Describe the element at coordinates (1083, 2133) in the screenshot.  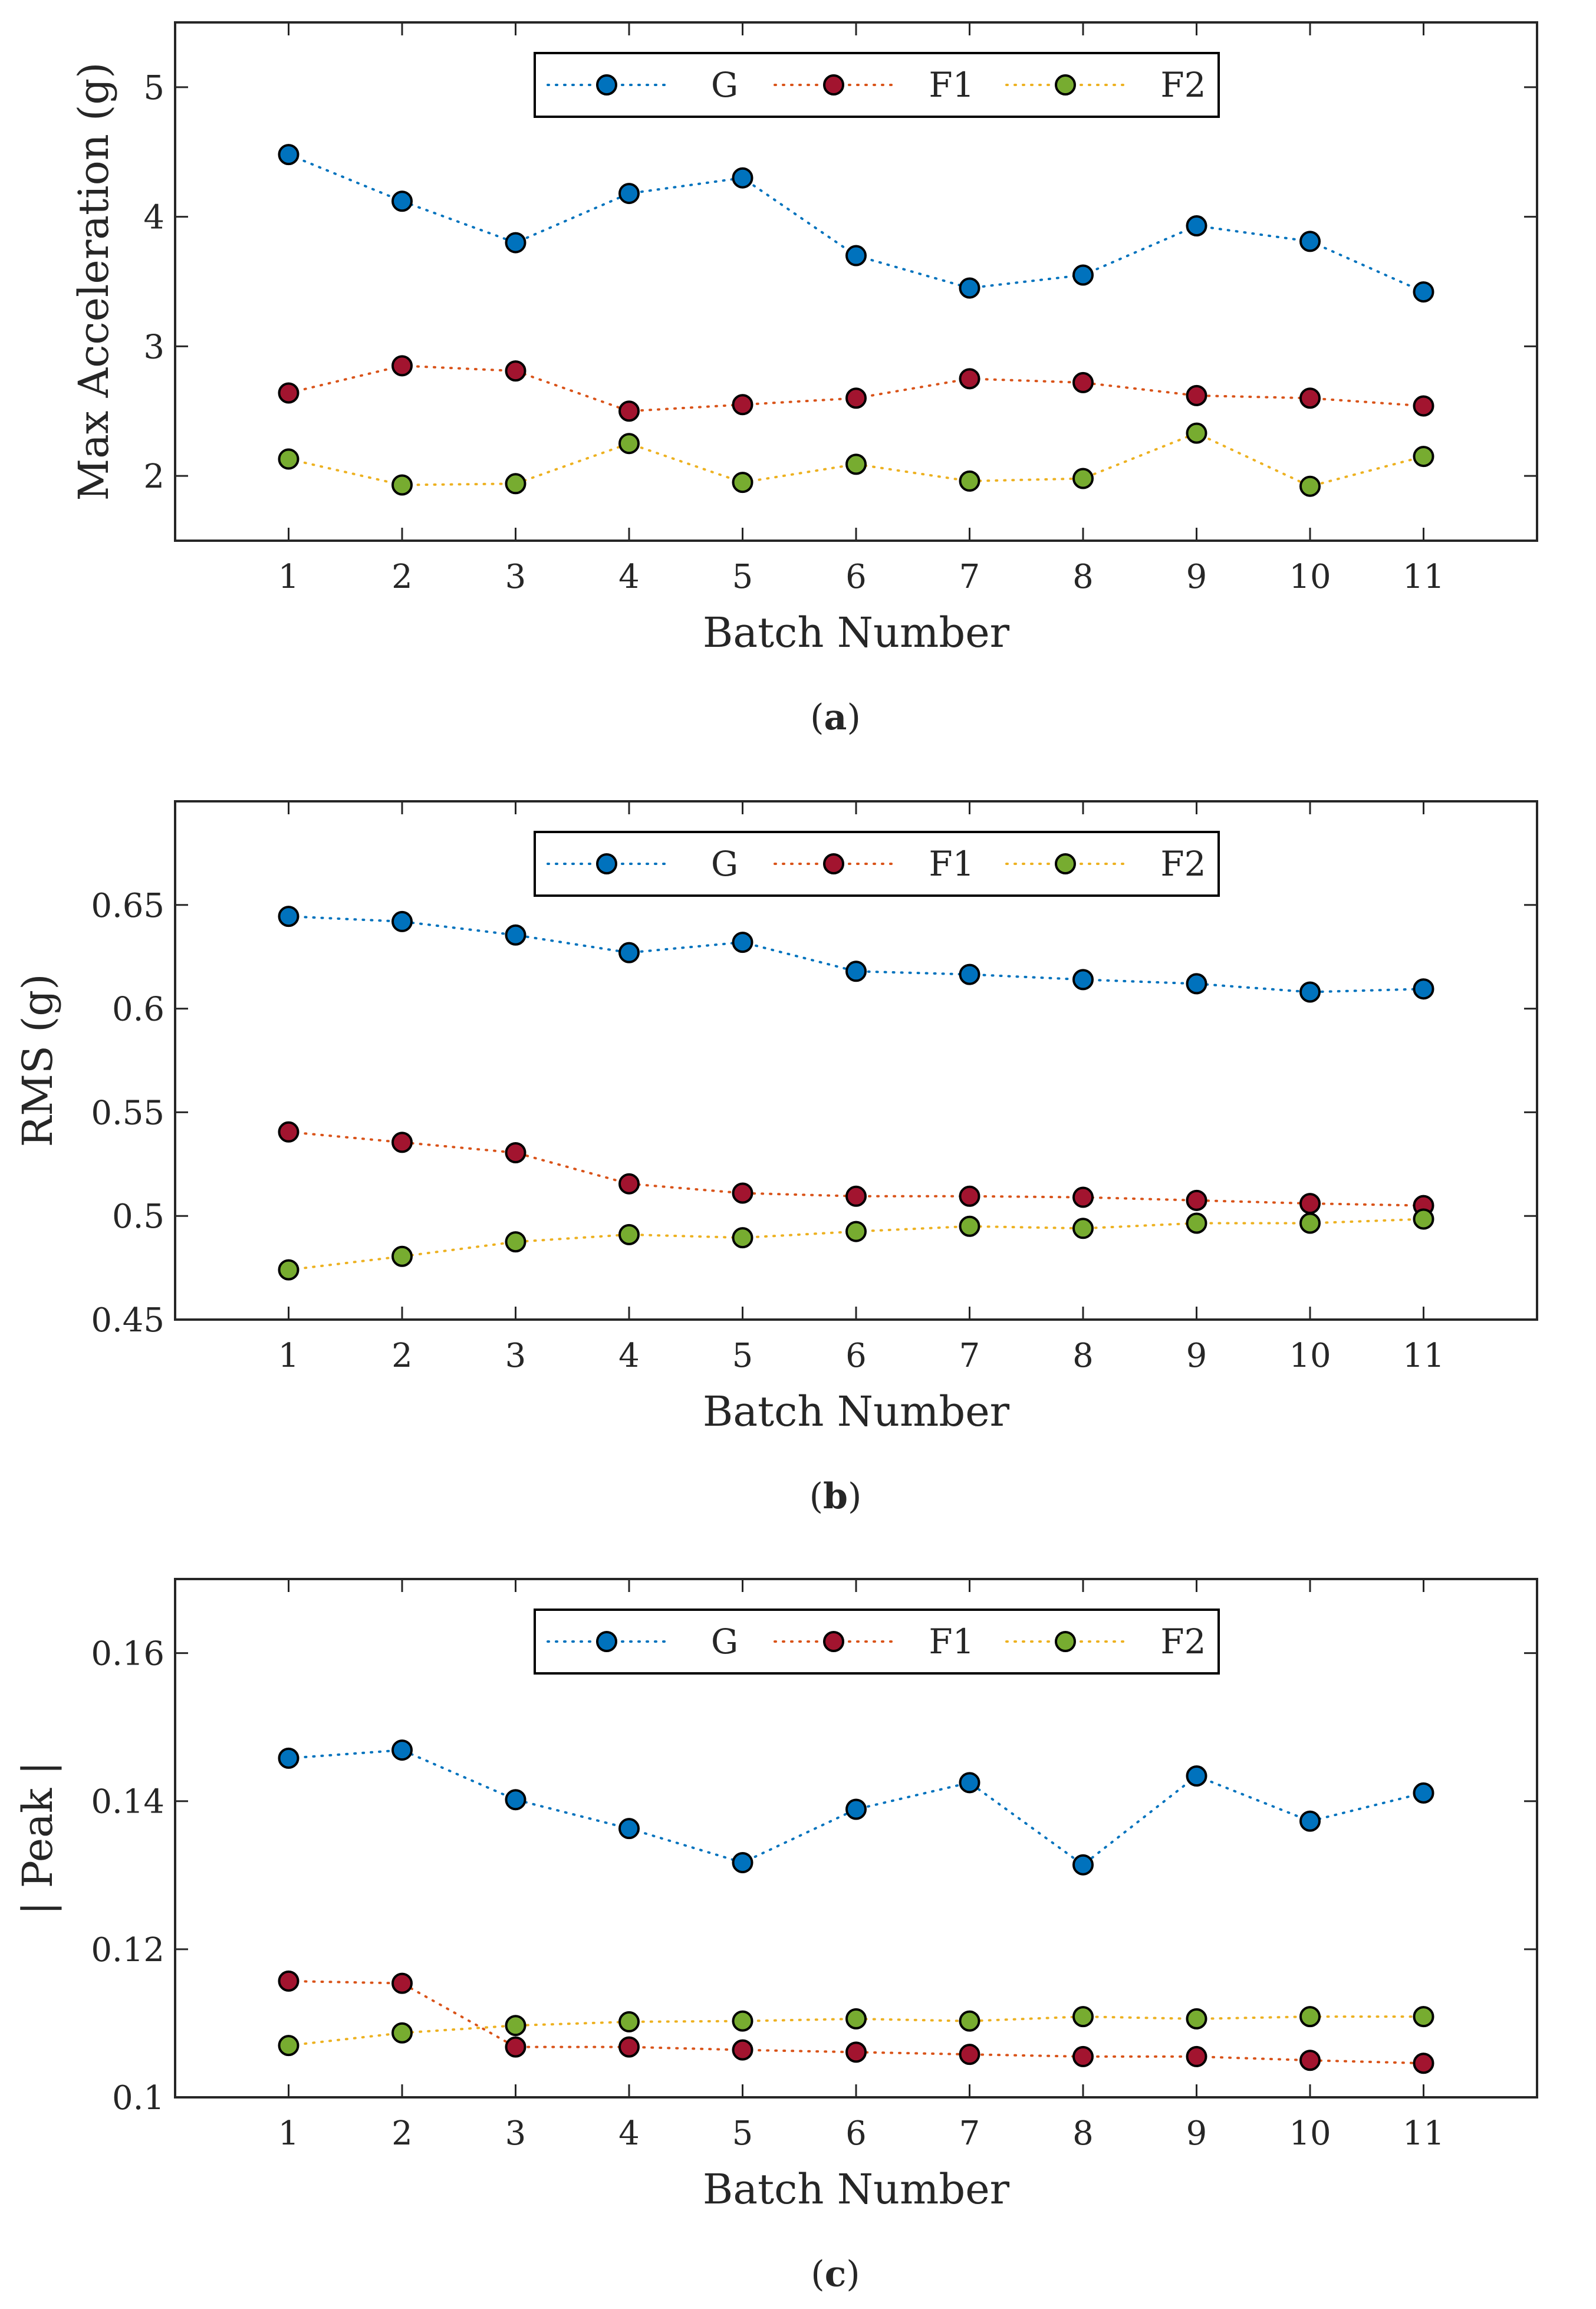
I see `x-tick-label: 8` at that location.